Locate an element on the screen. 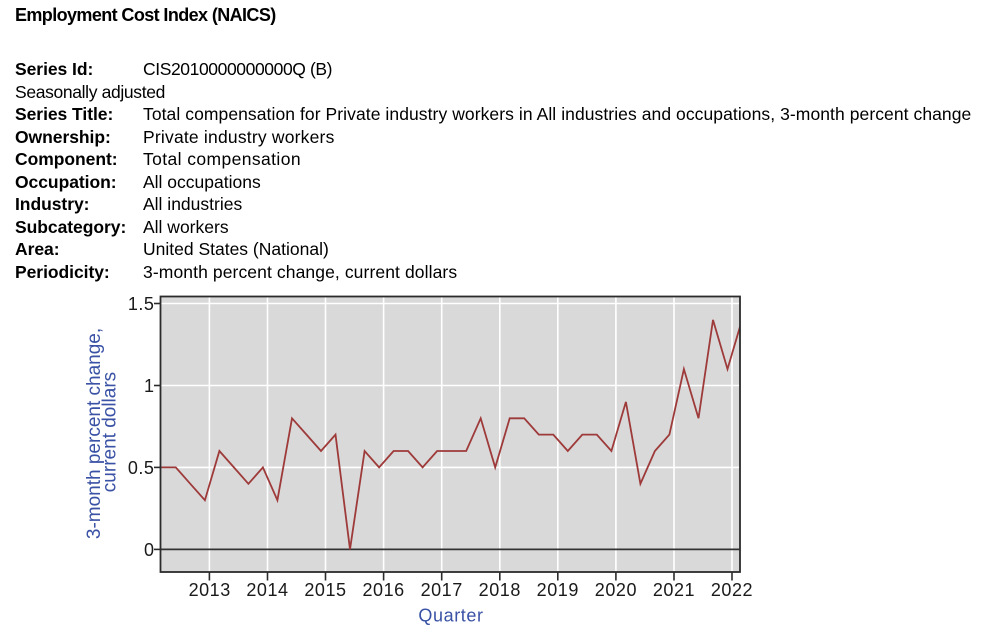 Image resolution: width=1000 pixels, height=629 pixels. svg-text: 2013 is located at coordinates (210, 590).